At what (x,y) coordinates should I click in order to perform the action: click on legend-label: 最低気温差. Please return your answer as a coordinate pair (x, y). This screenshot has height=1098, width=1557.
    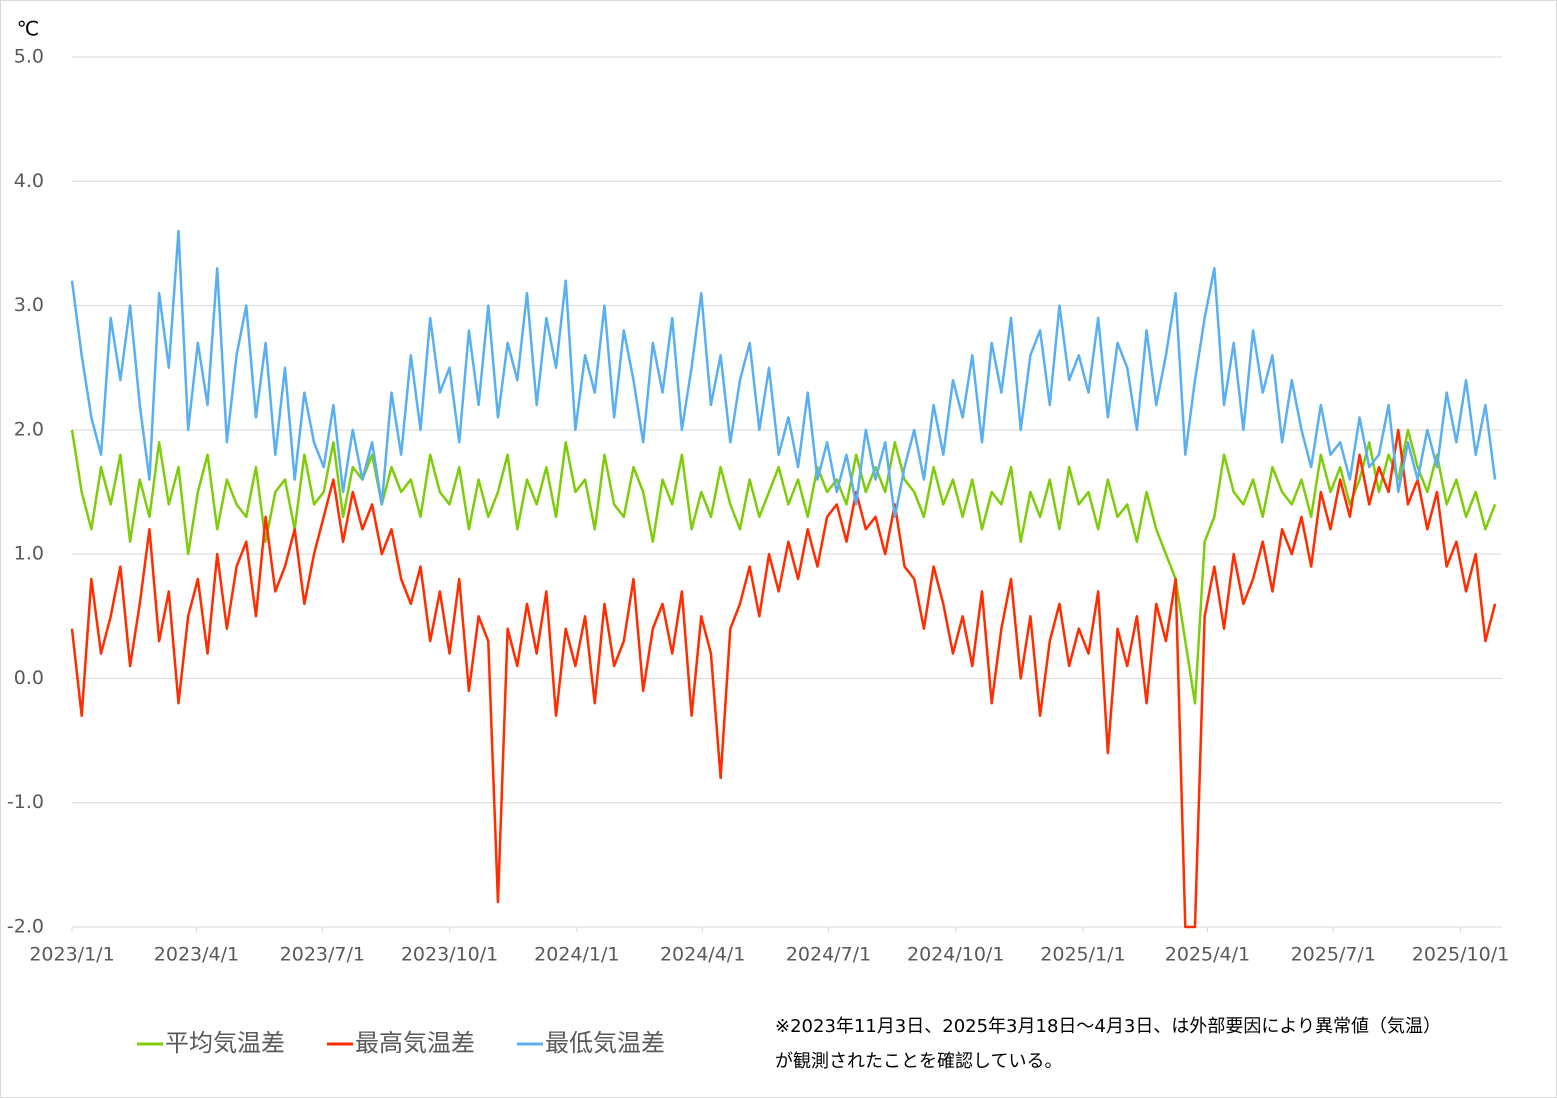
    Looking at the image, I should click on (605, 1043).